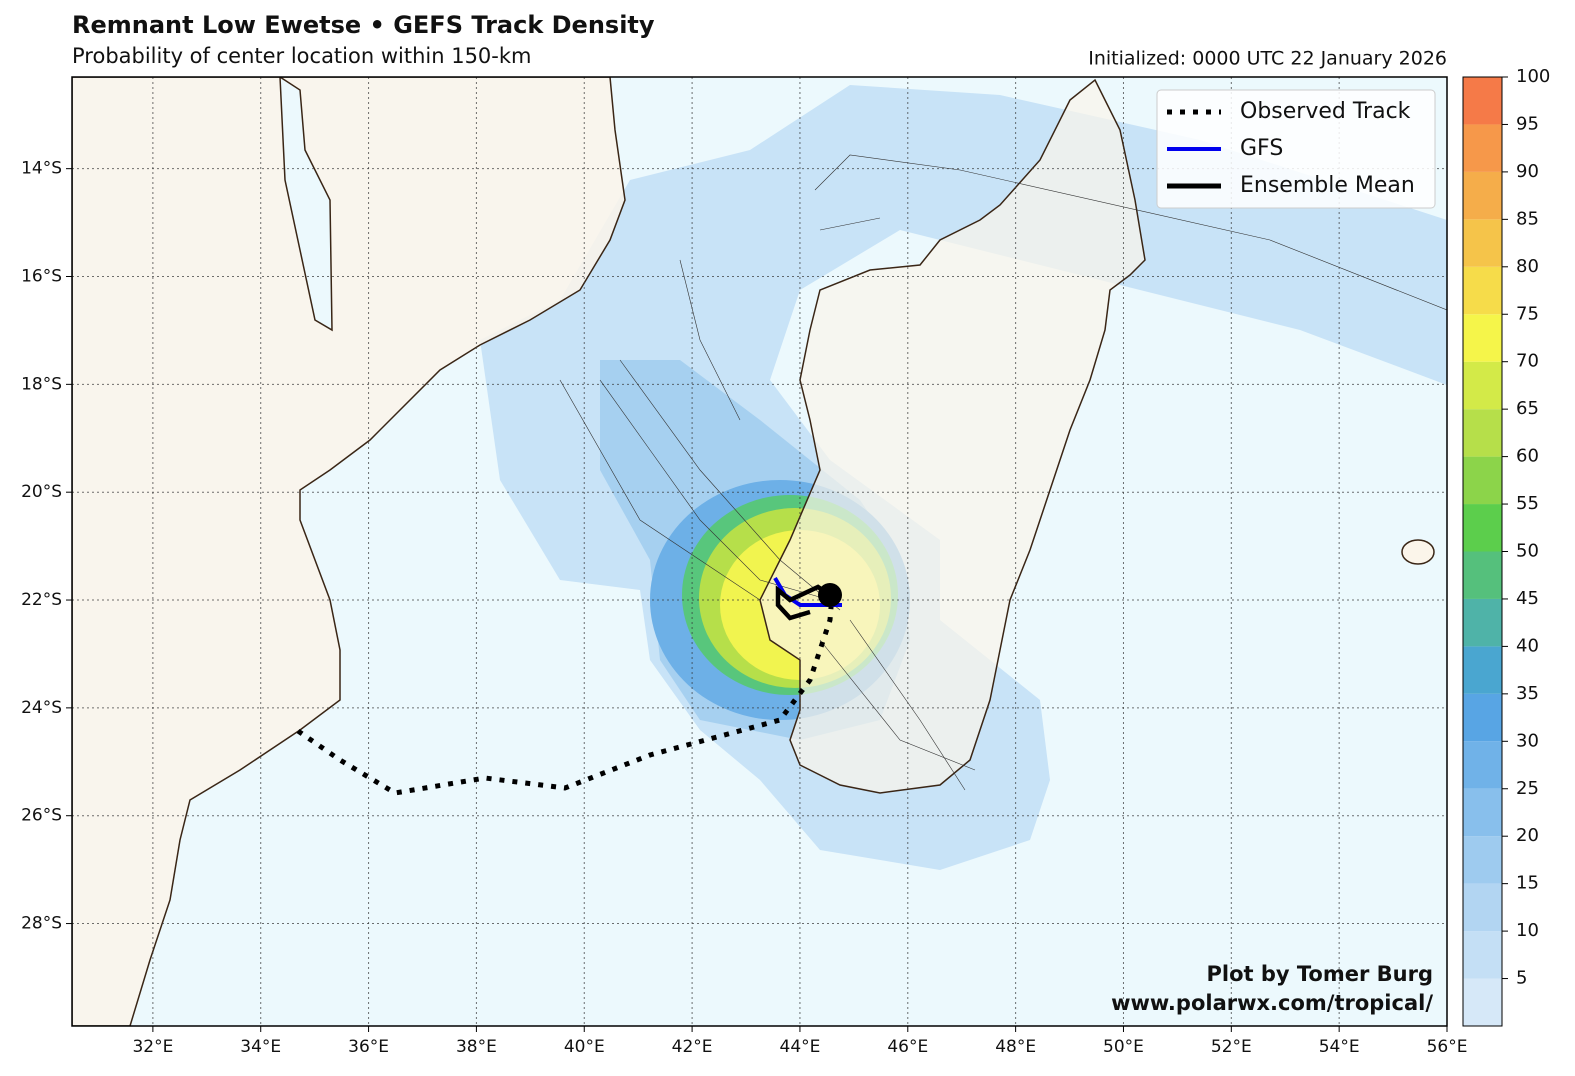 The image size is (1575, 1076). What do you see at coordinates (1527, 266) in the screenshot?
I see `colorbar-tick-label: 80` at bounding box center [1527, 266].